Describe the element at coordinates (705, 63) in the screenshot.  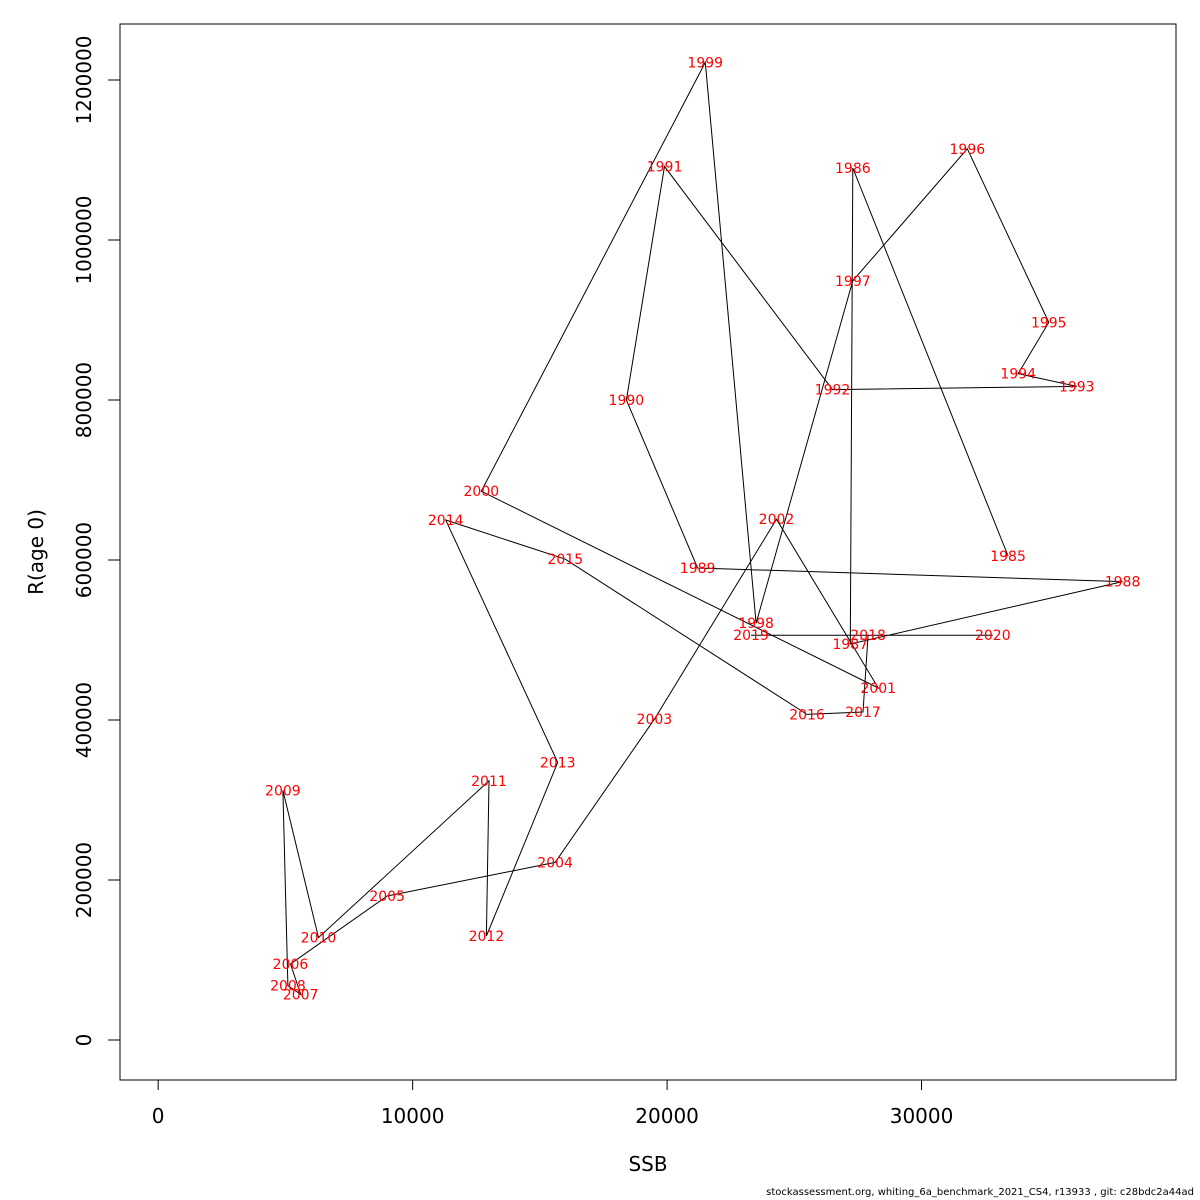
I see `year-label: 1999` at that location.